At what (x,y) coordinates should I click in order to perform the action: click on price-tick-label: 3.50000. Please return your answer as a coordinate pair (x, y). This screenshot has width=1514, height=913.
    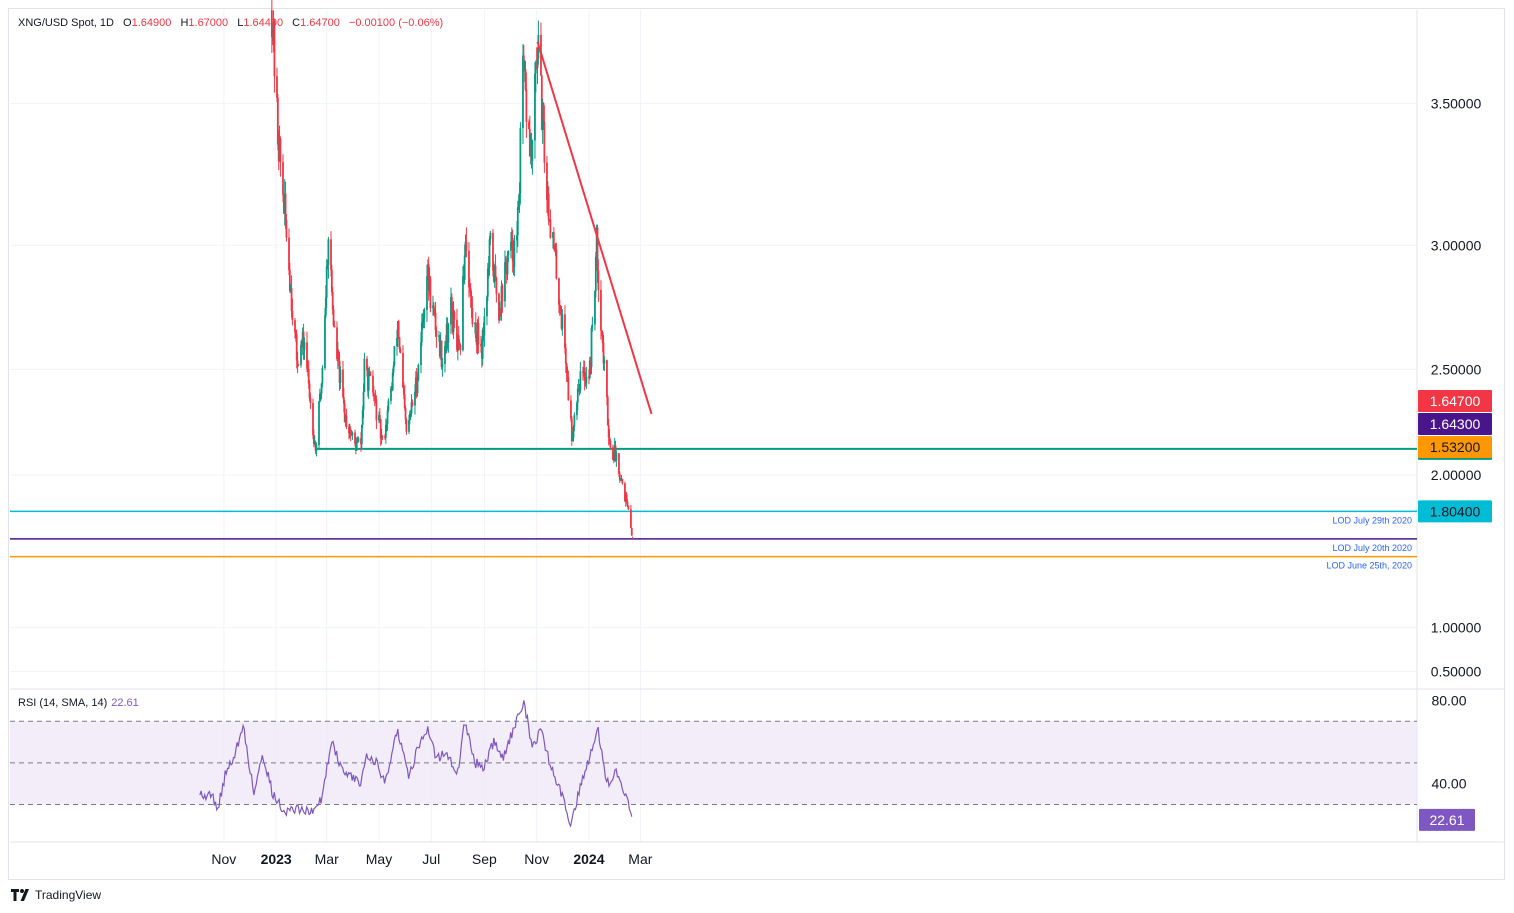
    Looking at the image, I should click on (1456, 103).